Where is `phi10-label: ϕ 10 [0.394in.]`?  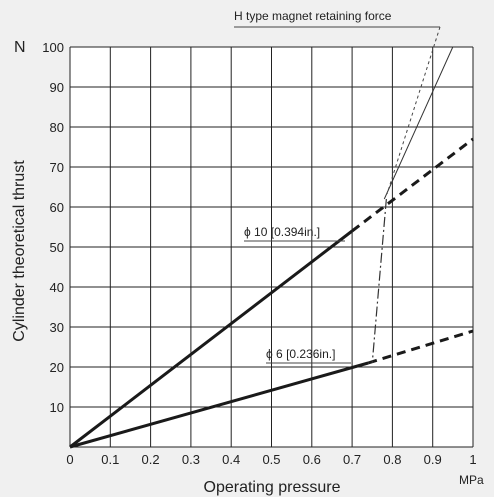 phi10-label: ϕ 10 [0.394in.] is located at coordinates (282, 232).